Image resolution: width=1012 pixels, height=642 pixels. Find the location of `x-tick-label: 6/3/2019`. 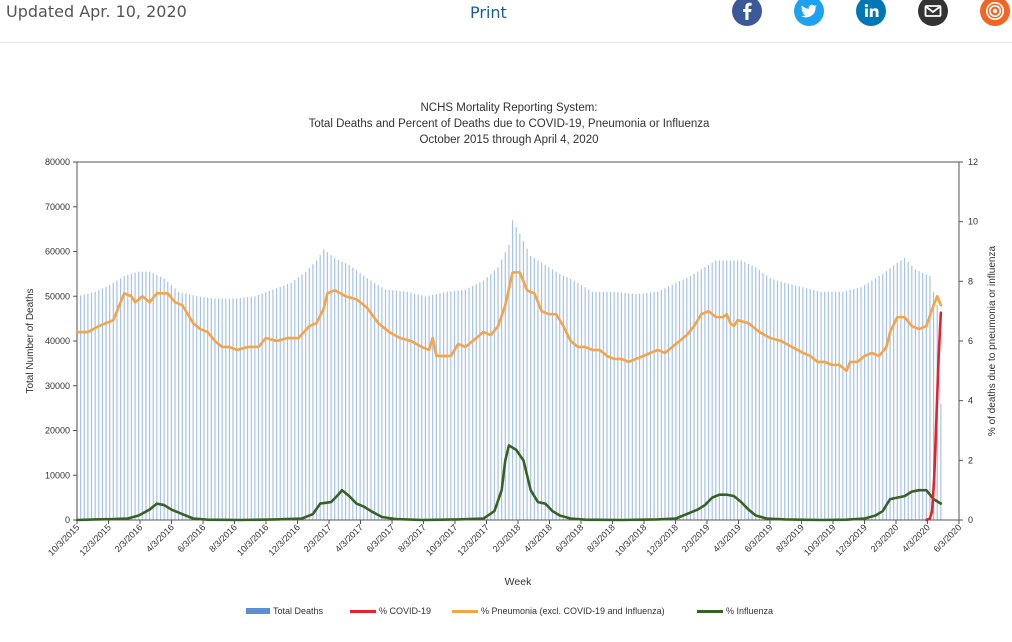

x-tick-label: 6/3/2019 is located at coordinates (759, 538).